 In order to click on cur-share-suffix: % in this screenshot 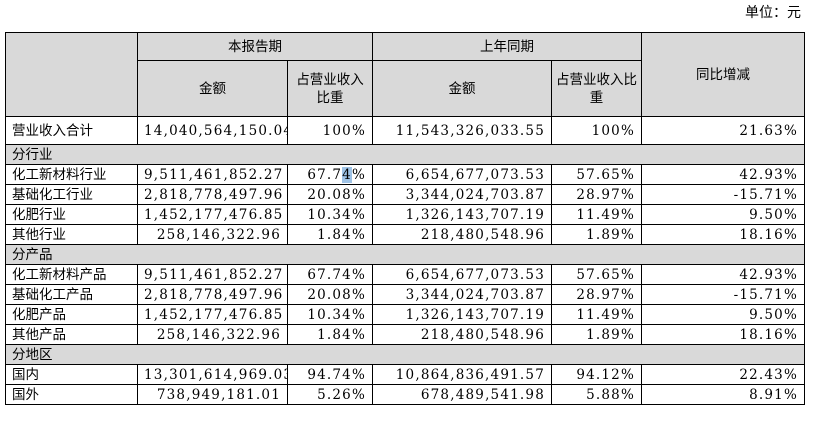, I will do `click(358, 174)`.